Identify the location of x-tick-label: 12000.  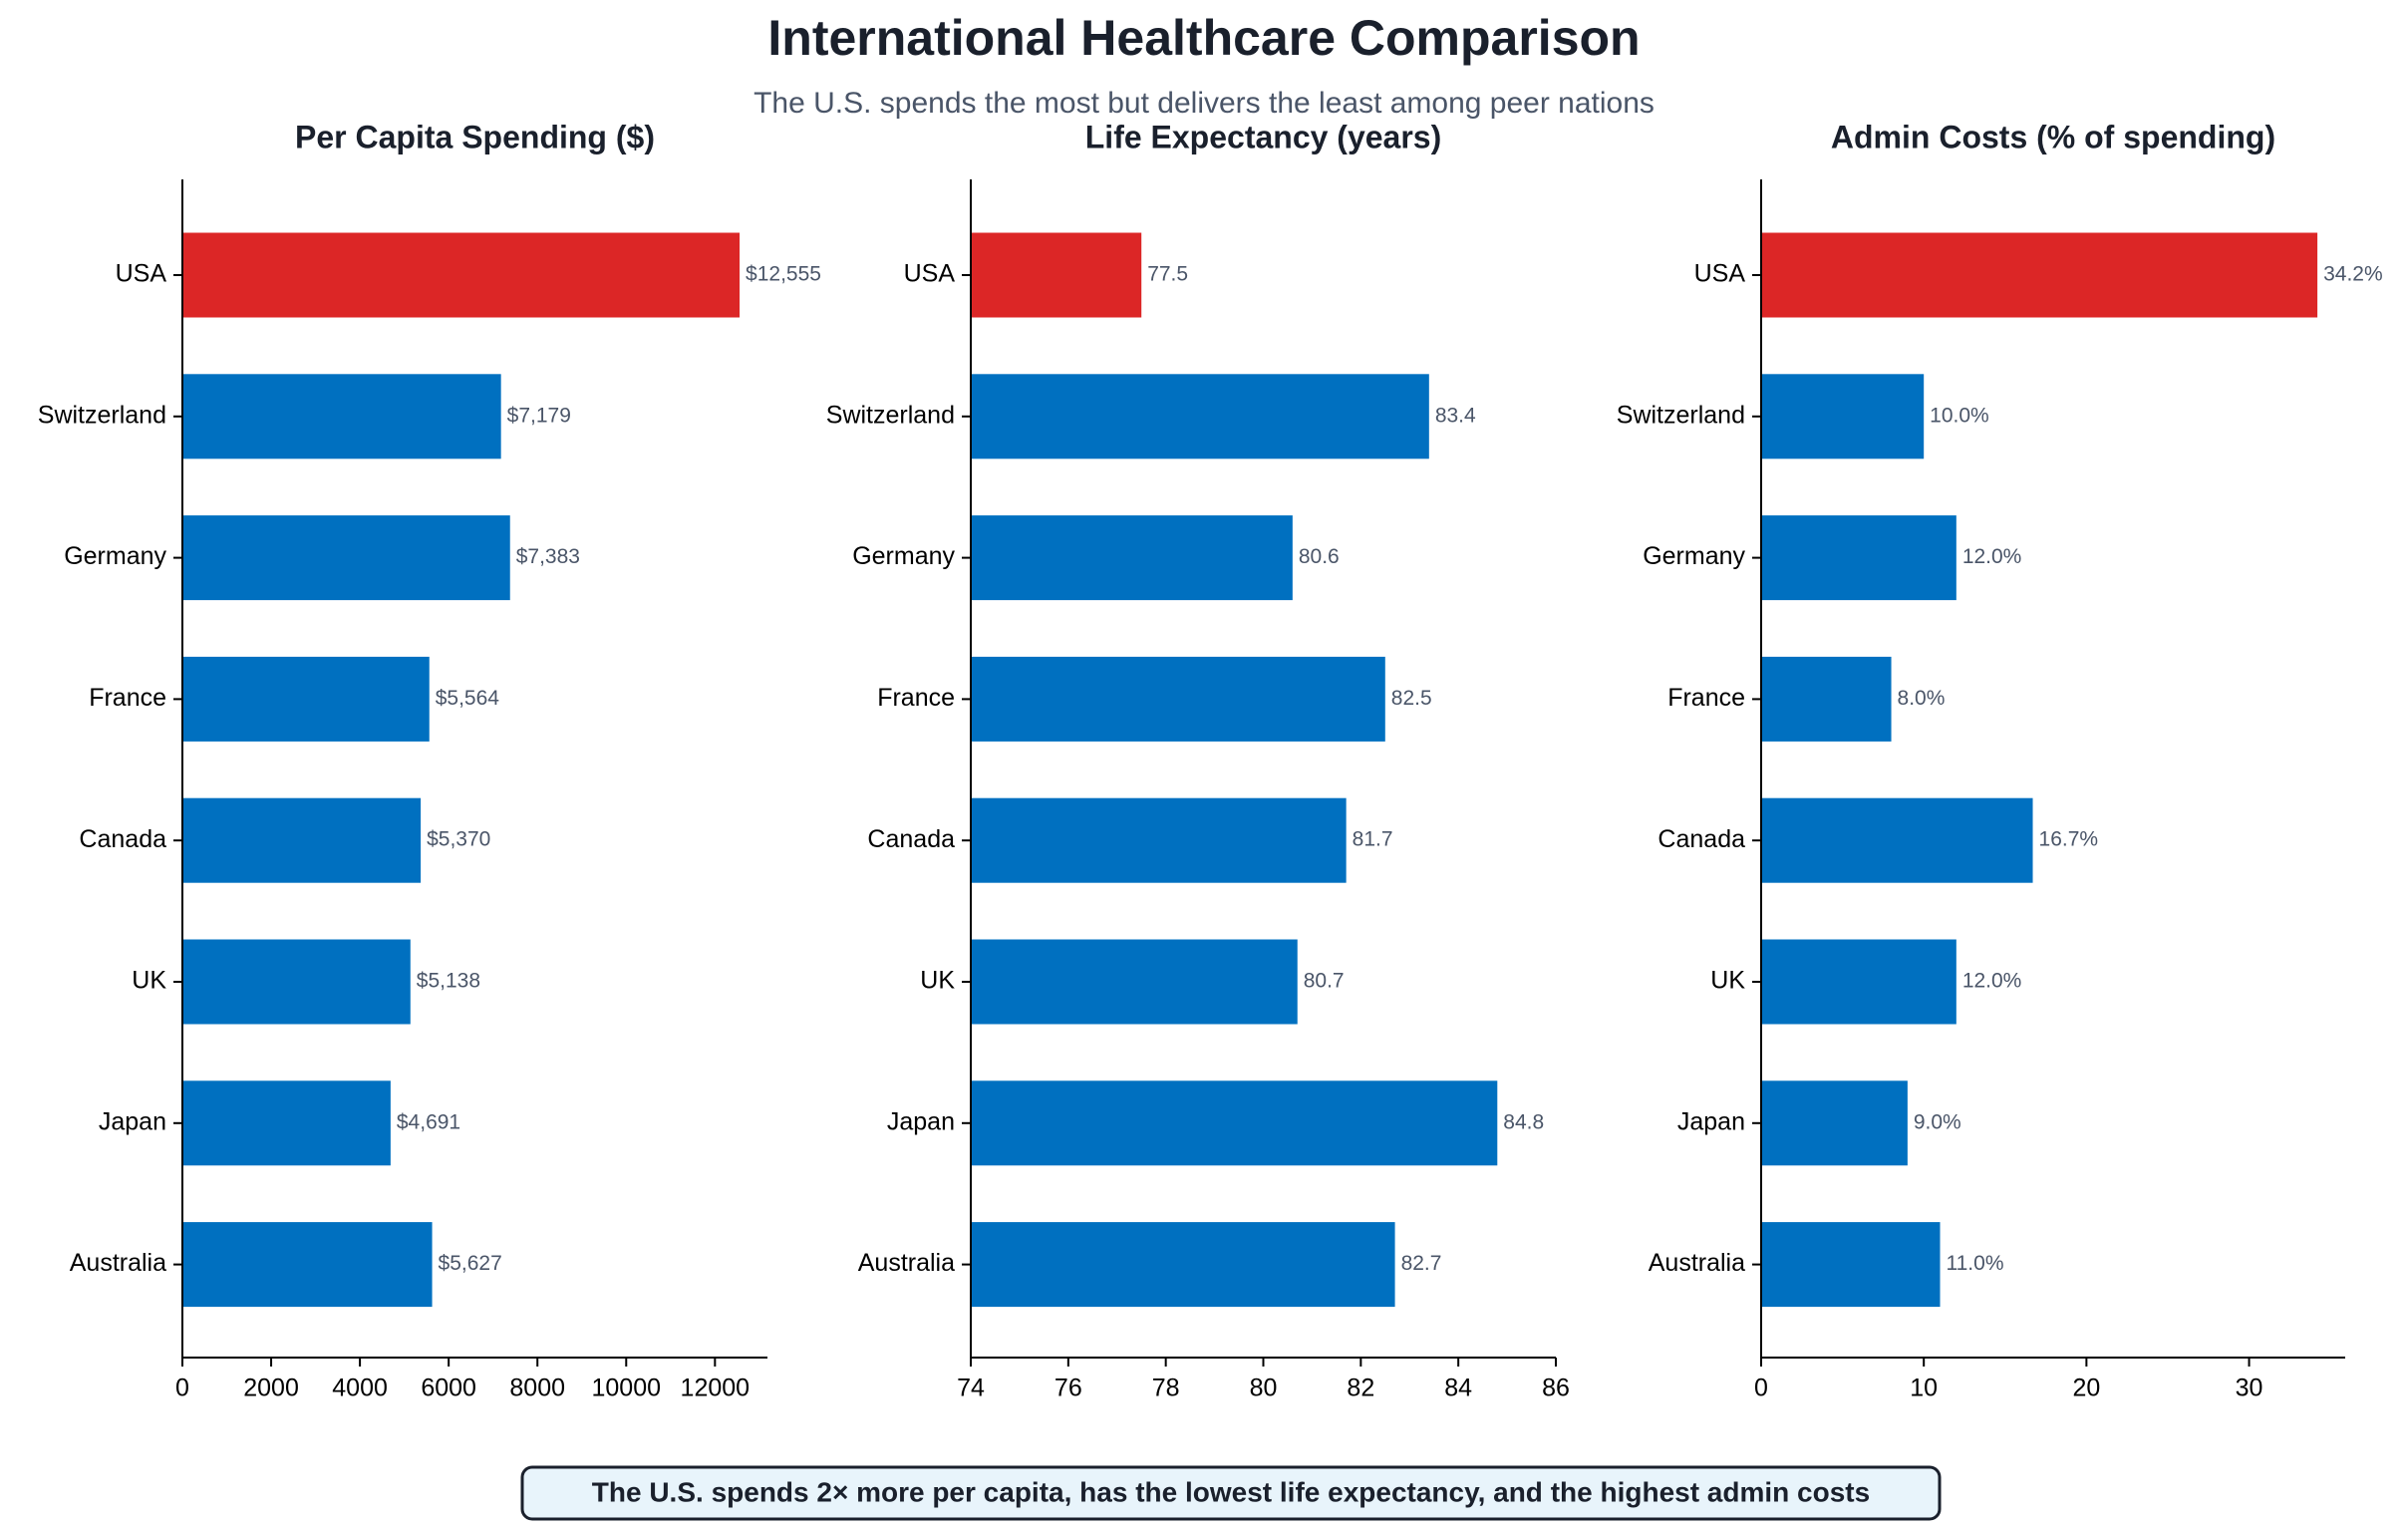
(716, 1388).